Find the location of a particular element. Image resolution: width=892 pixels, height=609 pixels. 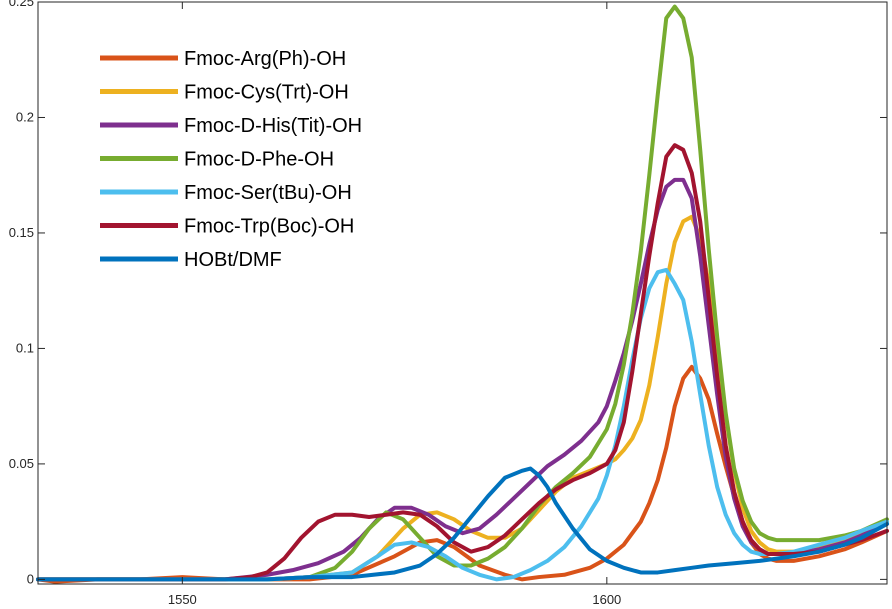

legend-label: Fmoc-Ser(tBu)-OH is located at coordinates (268, 193).